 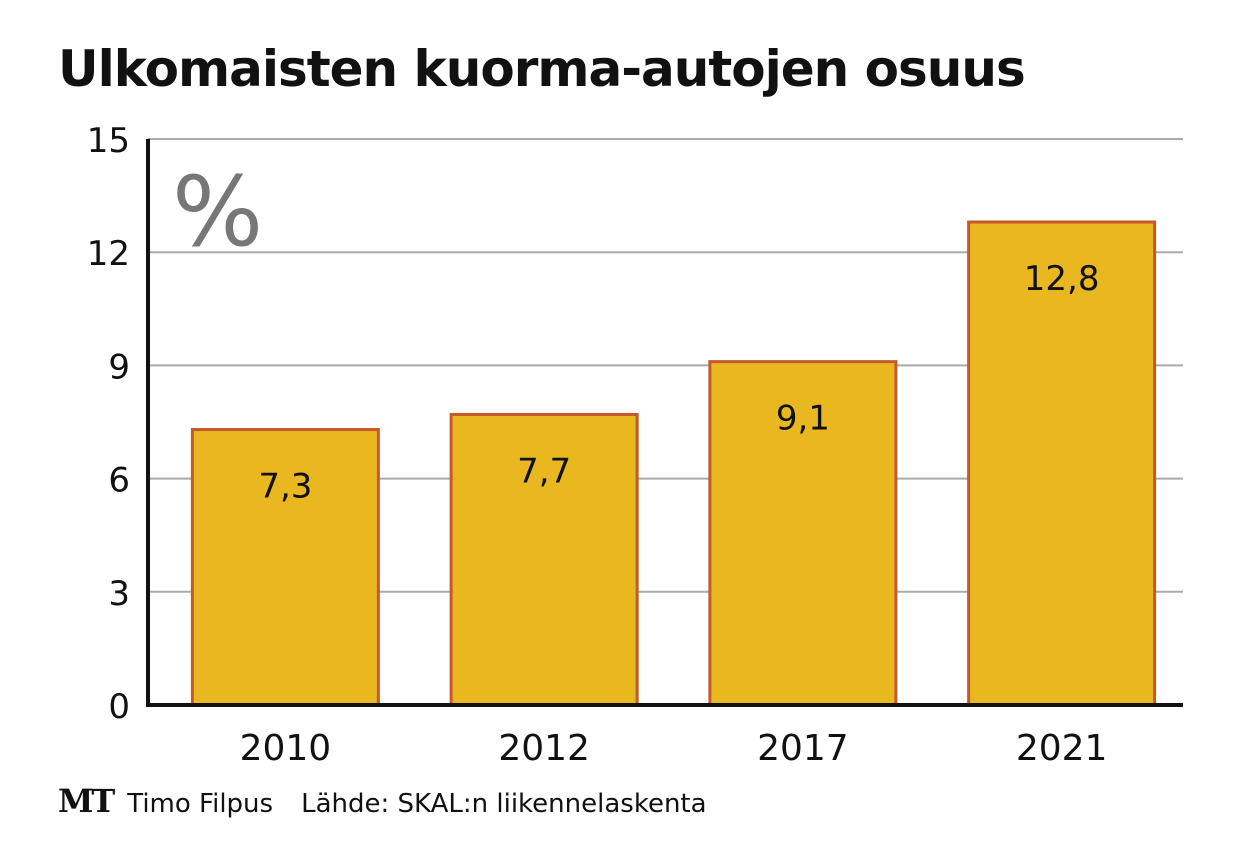 I want to click on data-label: 12,8, so click(x=1062, y=279).